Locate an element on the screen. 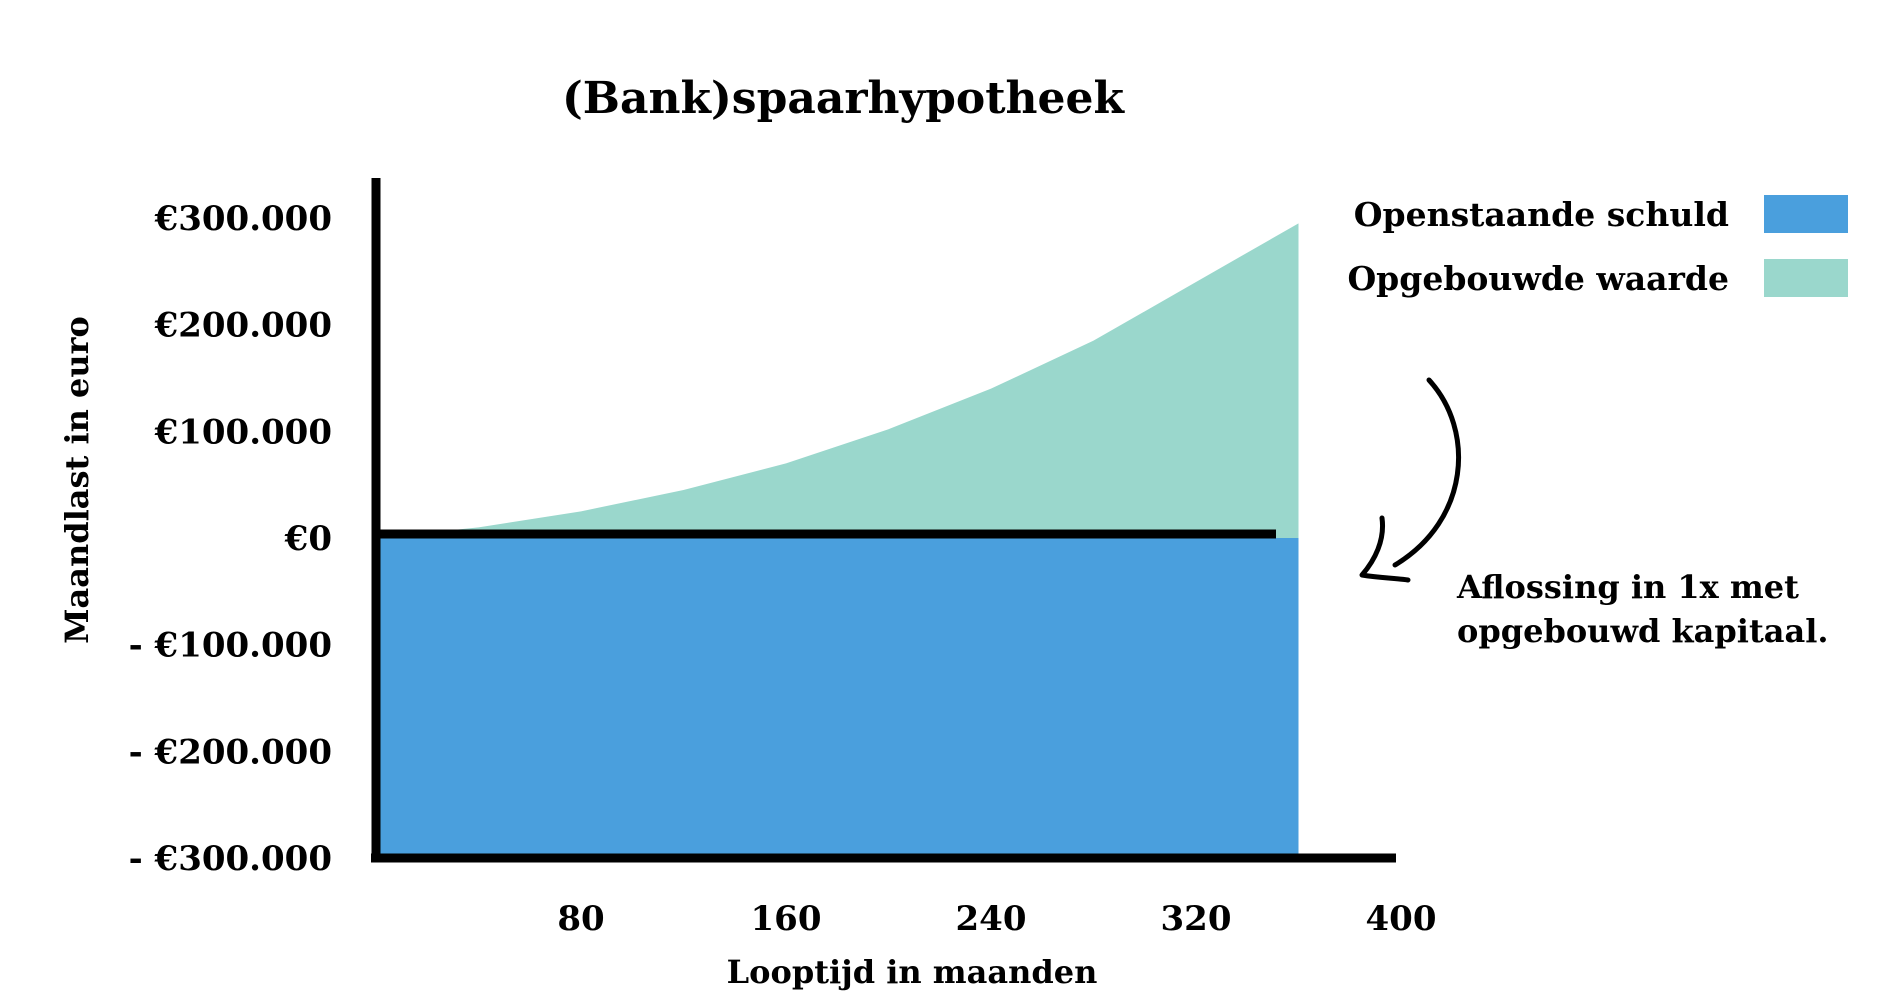 Image resolution: width=1891 pixels, height=1005 pixels. x-tick-label: 160 is located at coordinates (786, 919).